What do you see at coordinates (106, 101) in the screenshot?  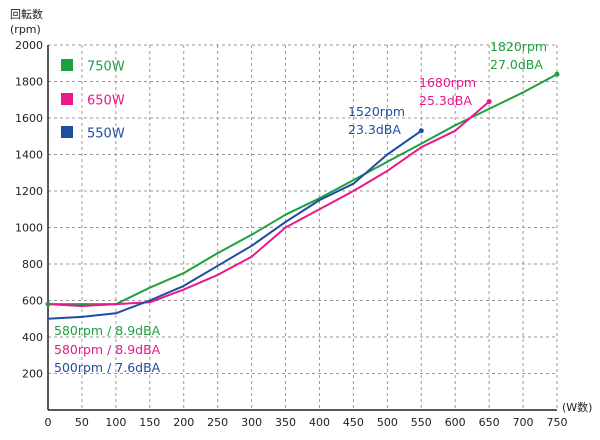 I see `legend-label-650W: 650W` at bounding box center [106, 101].